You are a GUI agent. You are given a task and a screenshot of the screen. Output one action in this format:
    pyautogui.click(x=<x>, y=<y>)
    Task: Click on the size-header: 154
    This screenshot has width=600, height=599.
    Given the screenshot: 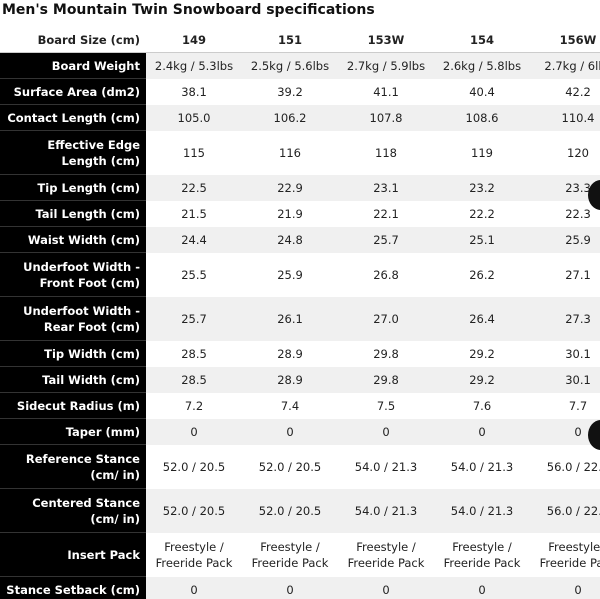 What is the action you would take?
    pyautogui.click(x=482, y=40)
    